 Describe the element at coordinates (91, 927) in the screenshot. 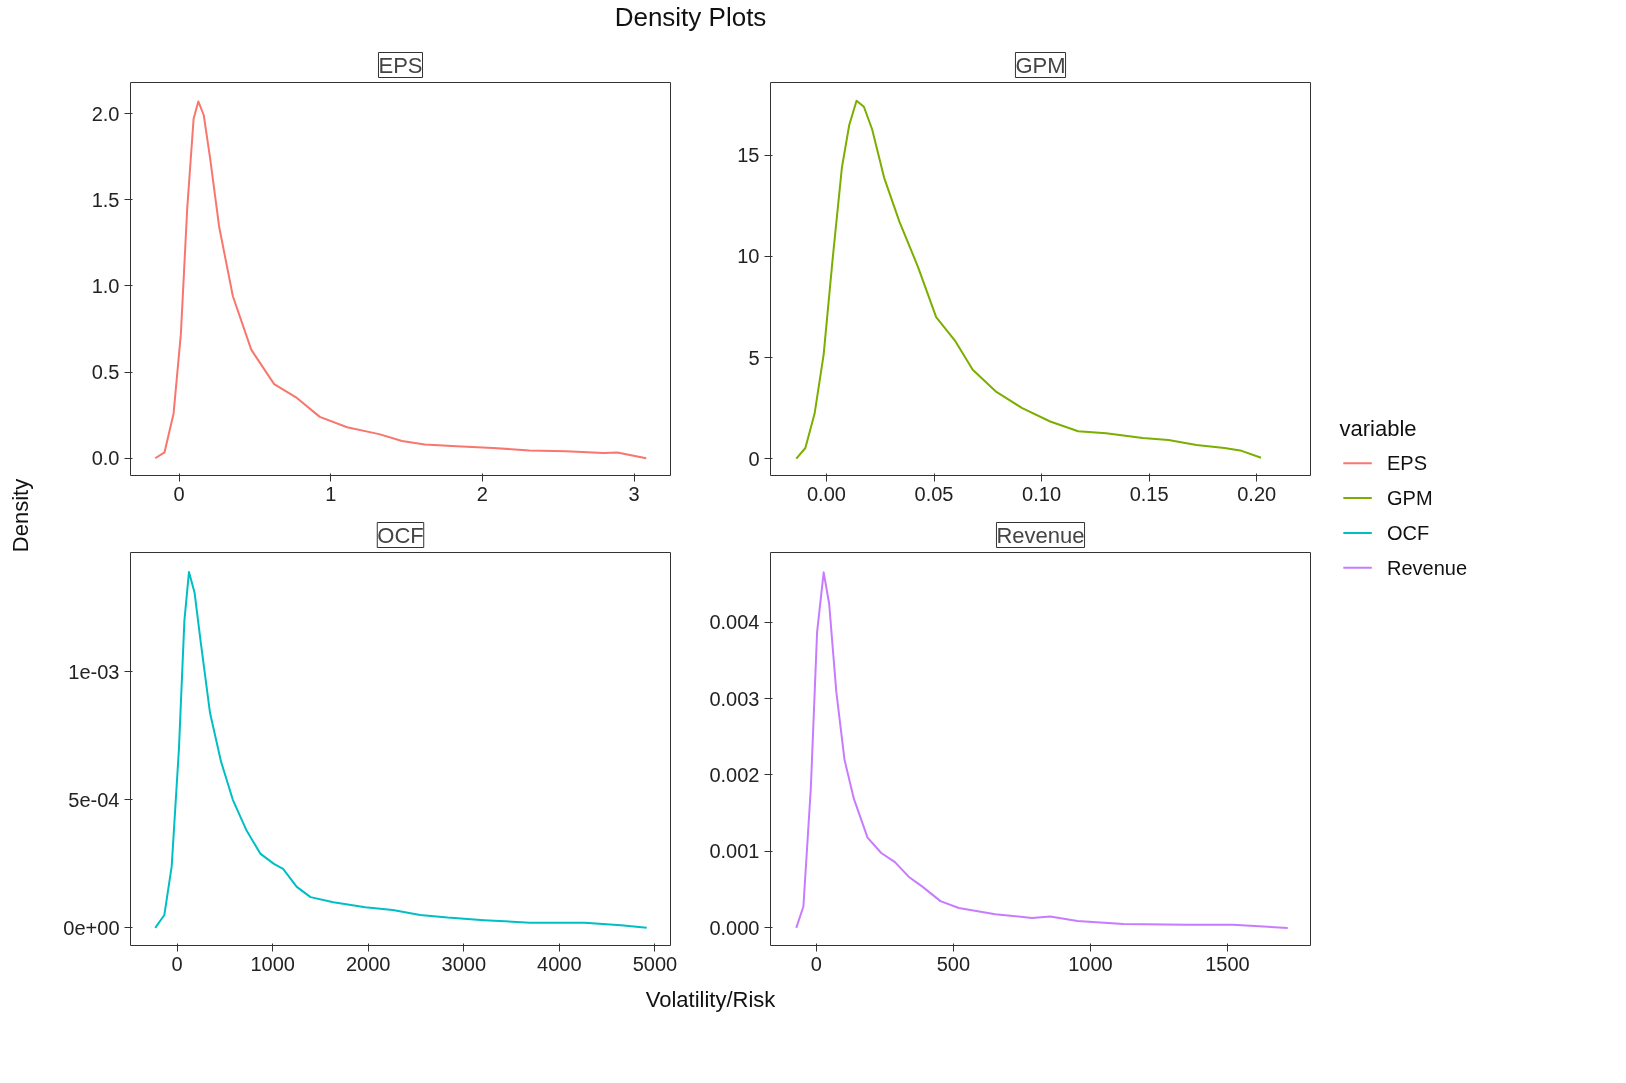

I see `y-tick-label: 0e+00` at that location.